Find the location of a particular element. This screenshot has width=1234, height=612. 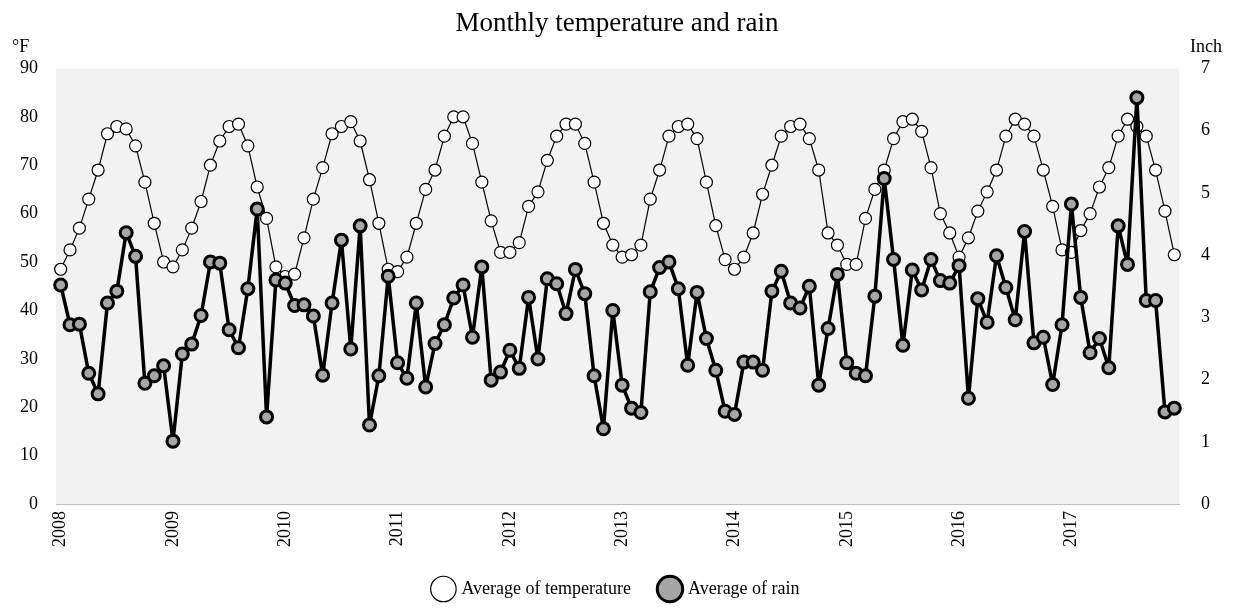

x-tick-label: 2010 is located at coordinates (284, 529).